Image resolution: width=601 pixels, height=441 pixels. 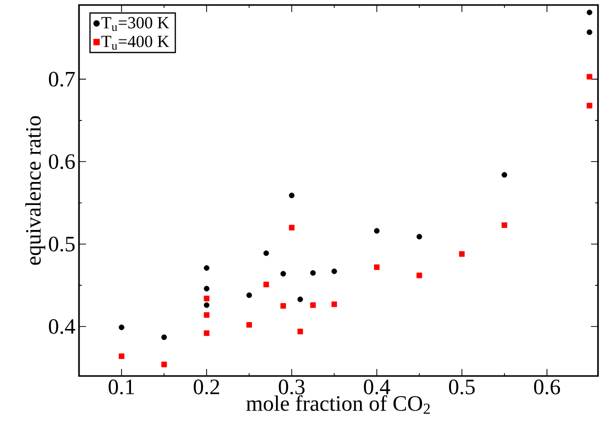 I want to click on x-tick-label: 0.2, so click(x=207, y=387).